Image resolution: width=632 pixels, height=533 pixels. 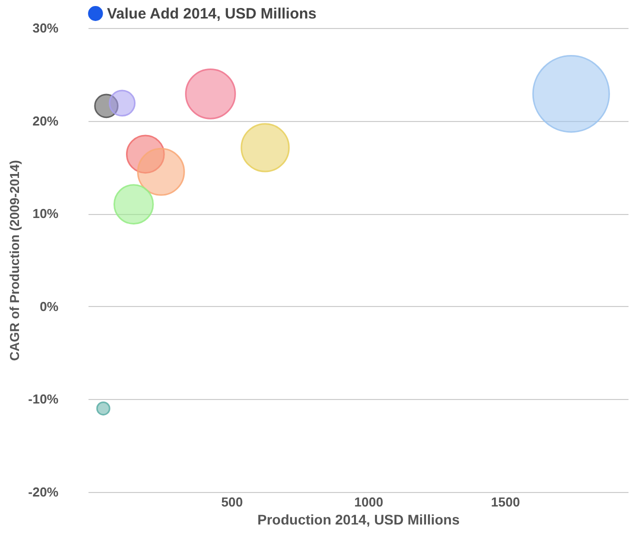 I want to click on y-tick-label: 0%, so click(x=49, y=306).